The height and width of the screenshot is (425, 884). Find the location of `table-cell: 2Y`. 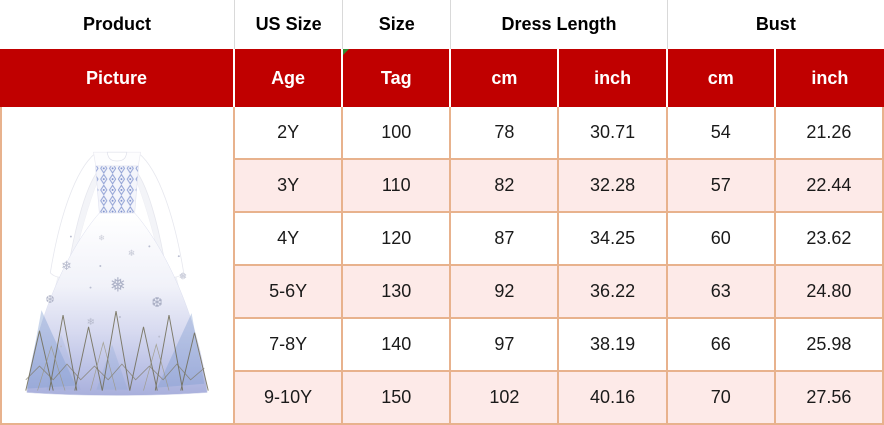

table-cell: 2Y is located at coordinates (289, 133).